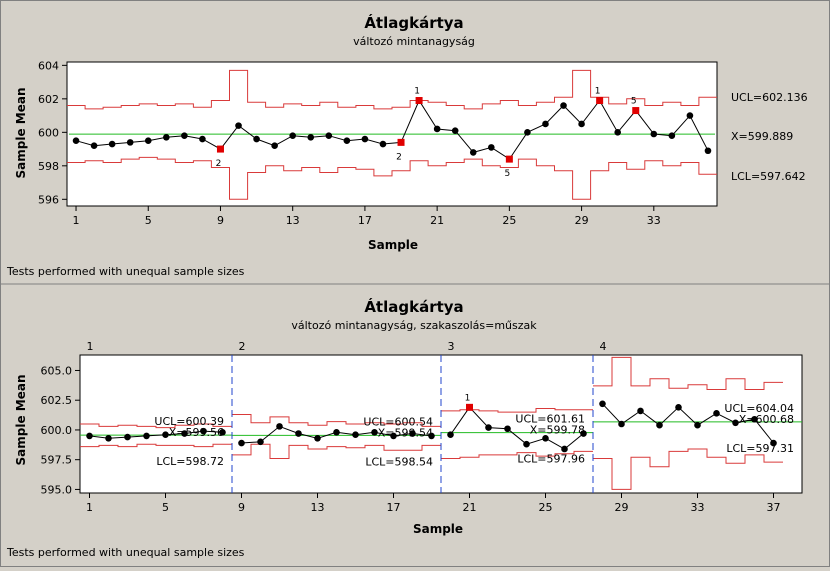 This screenshot has width=830, height=571. I want to click on chart1-x-tick-label: 17, so click(365, 220).